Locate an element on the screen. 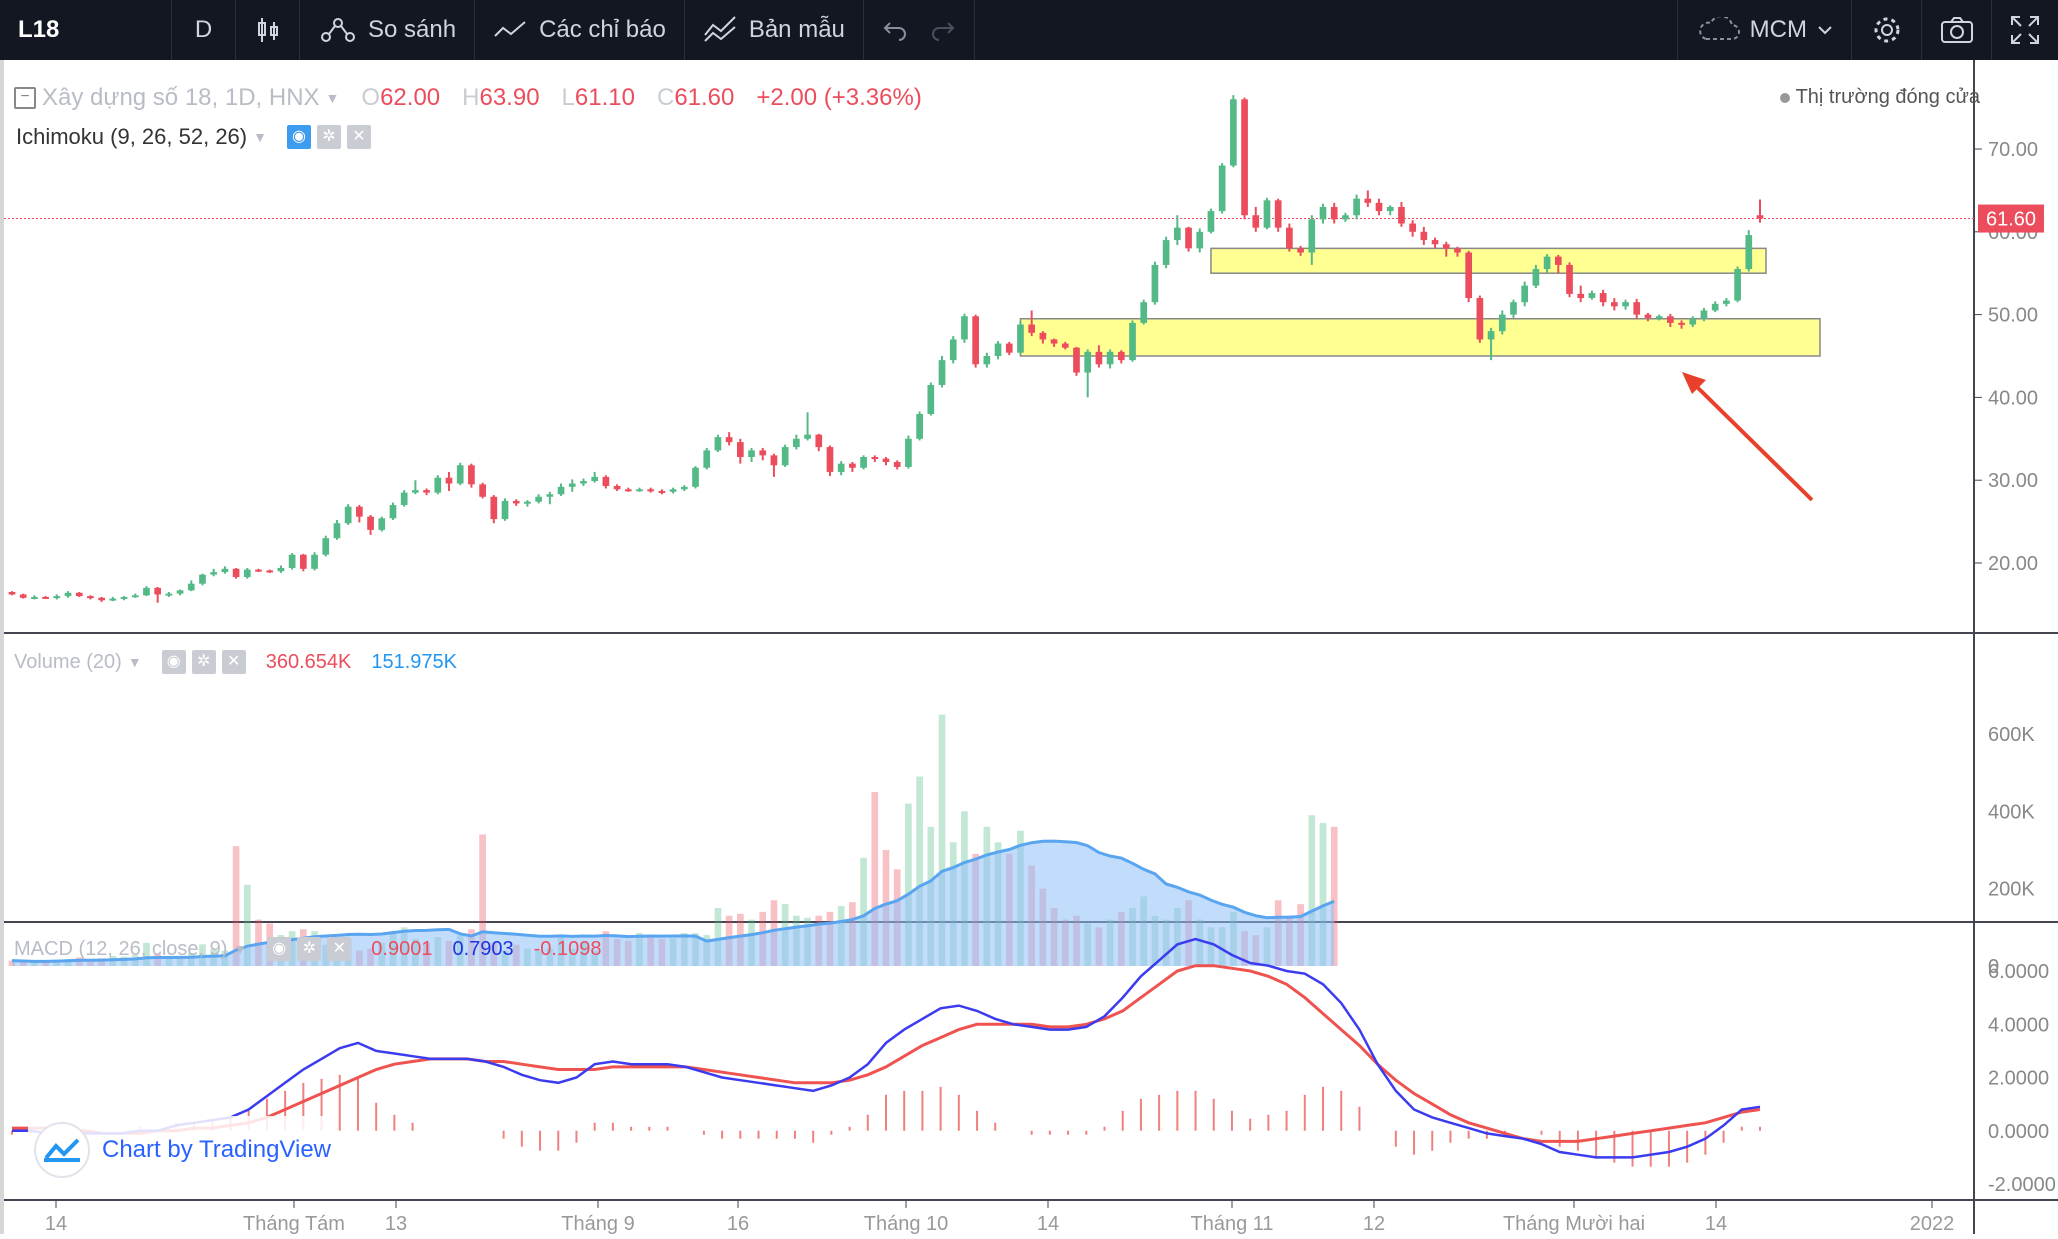 This screenshot has height=1239, width=2058. indicators-button: Các chỉ báo is located at coordinates (580, 30).